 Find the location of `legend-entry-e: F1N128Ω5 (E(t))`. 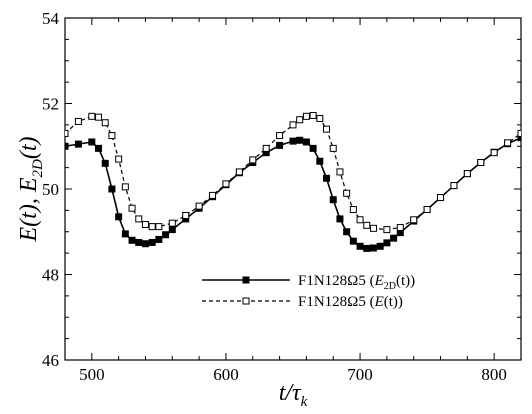

legend-entry-e: F1N128Ω5 (E(t)) is located at coordinates (302, 302).